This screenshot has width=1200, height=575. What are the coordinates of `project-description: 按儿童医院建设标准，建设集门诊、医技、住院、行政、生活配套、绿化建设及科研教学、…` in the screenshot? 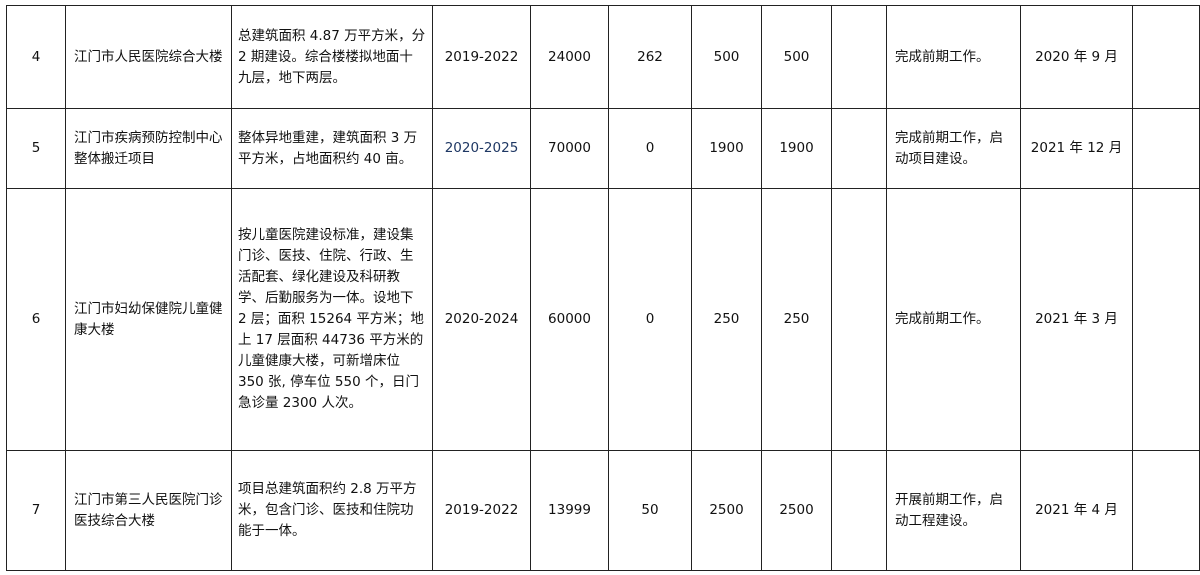 It's located at (332, 319).